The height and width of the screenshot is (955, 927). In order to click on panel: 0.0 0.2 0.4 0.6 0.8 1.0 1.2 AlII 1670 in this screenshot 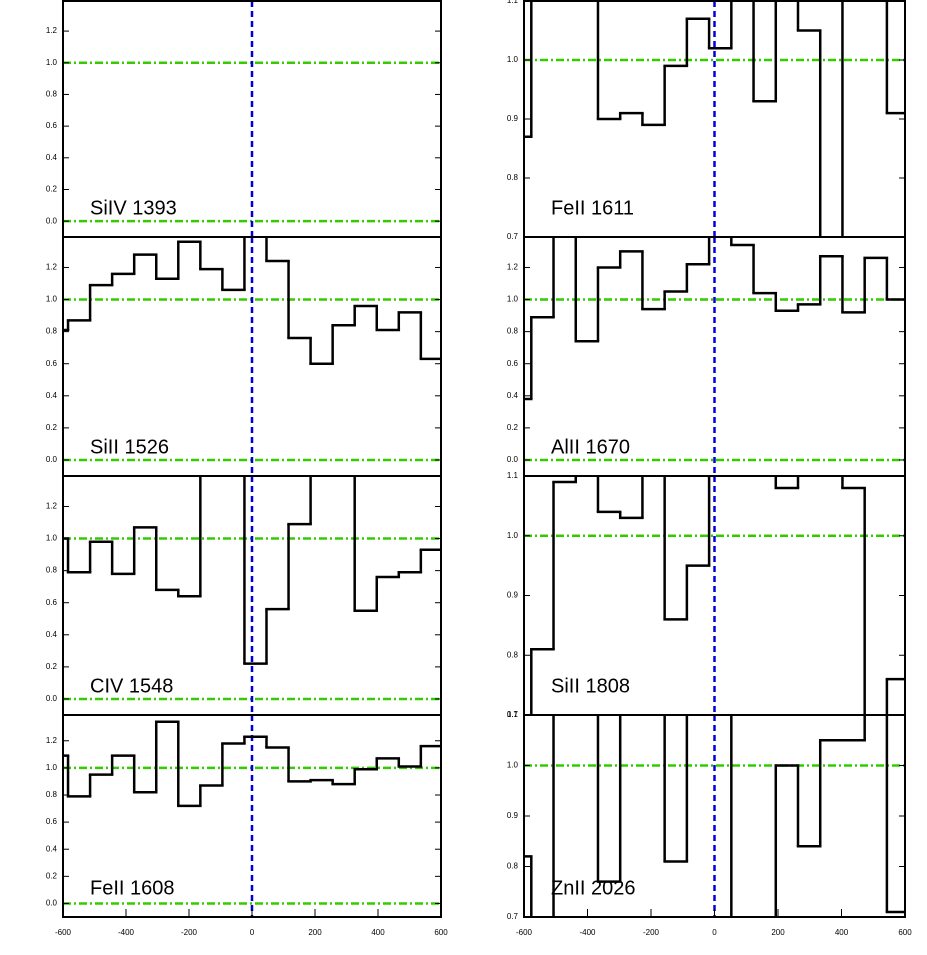, I will do `click(706, 356)`.